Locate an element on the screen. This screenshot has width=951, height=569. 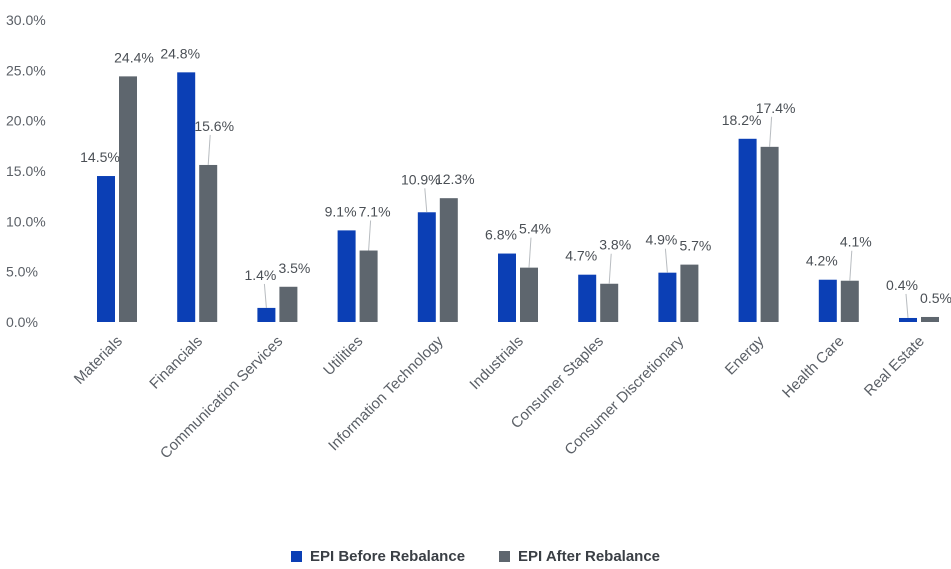
data-label-after: 17.4% is located at coordinates (776, 108).